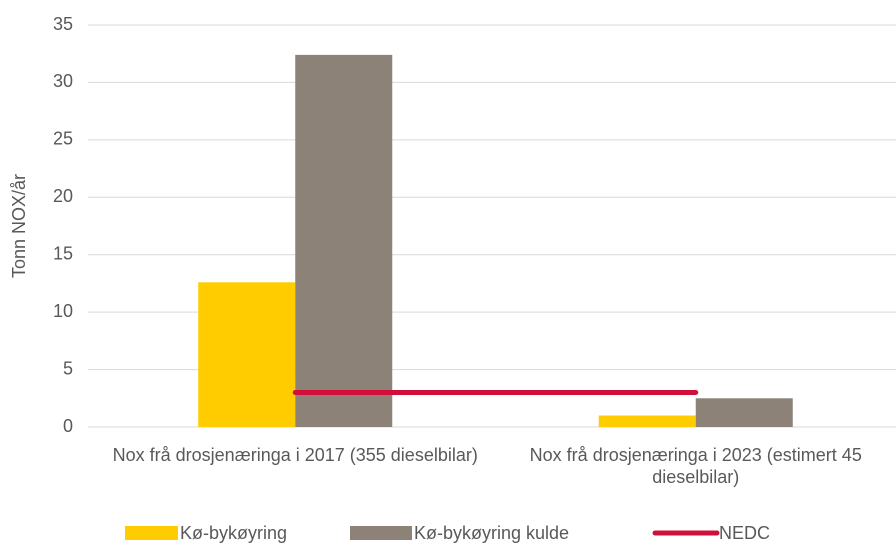 The width and height of the screenshot is (896, 545). Describe the element at coordinates (63, 24) in the screenshot. I see `y-tick-label: 35` at that location.